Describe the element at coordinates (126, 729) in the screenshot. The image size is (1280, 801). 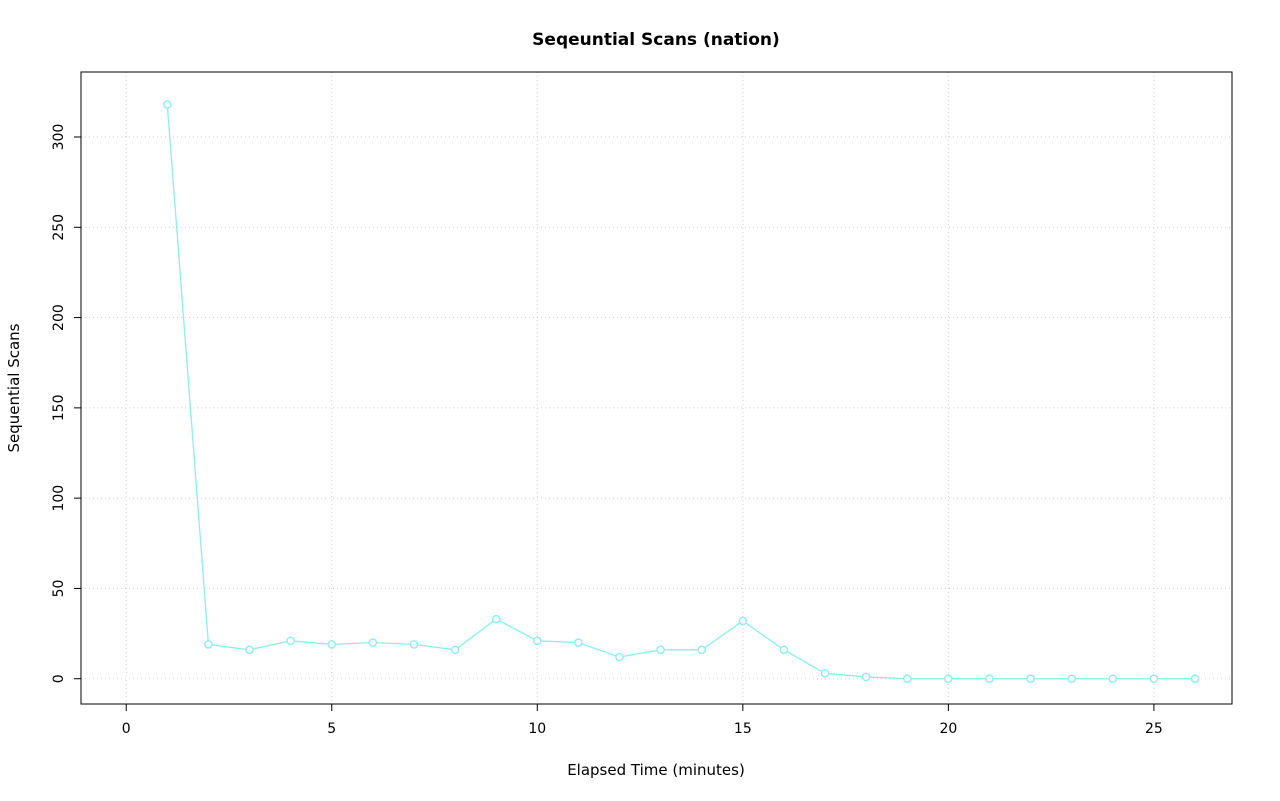
I see `x-tick-label: 0` at that location.